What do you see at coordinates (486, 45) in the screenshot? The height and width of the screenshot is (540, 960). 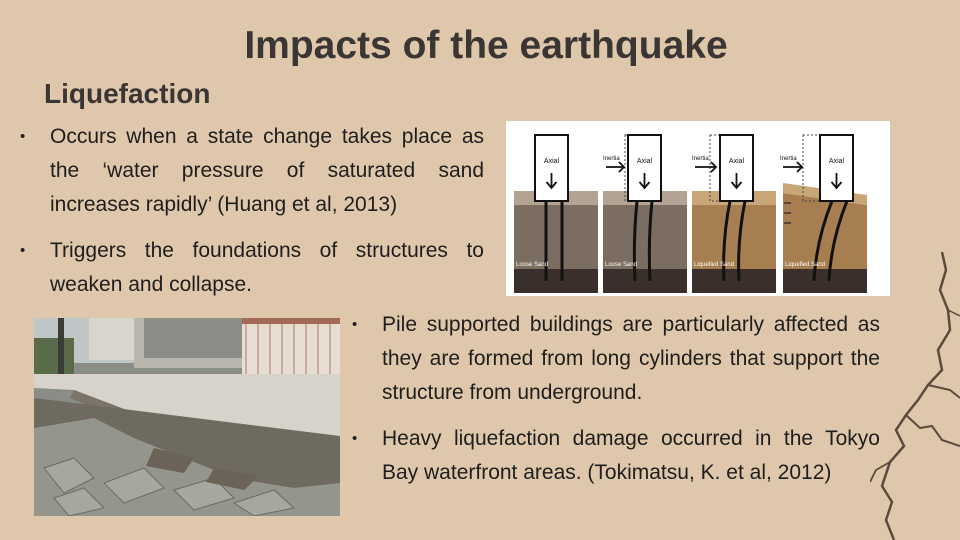 I see `slide-title: Impacts of the earthquake` at bounding box center [486, 45].